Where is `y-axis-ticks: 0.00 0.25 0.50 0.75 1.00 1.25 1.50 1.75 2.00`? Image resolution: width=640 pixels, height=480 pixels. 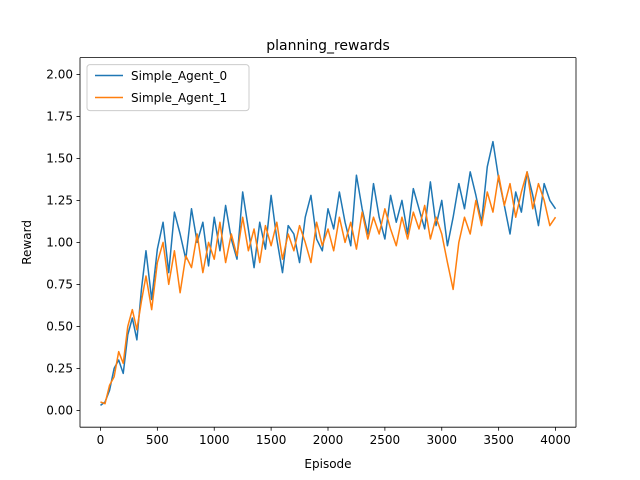 y-axis-ticks: 0.00 0.25 0.50 0.75 1.00 1.25 1.50 1.75 2.00 is located at coordinates (63, 242).